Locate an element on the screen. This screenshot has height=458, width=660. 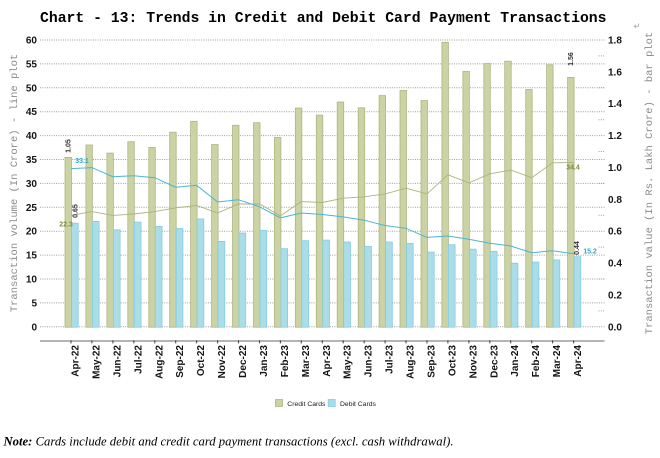
svg-text: Oct-22 is located at coordinates (201, 361).